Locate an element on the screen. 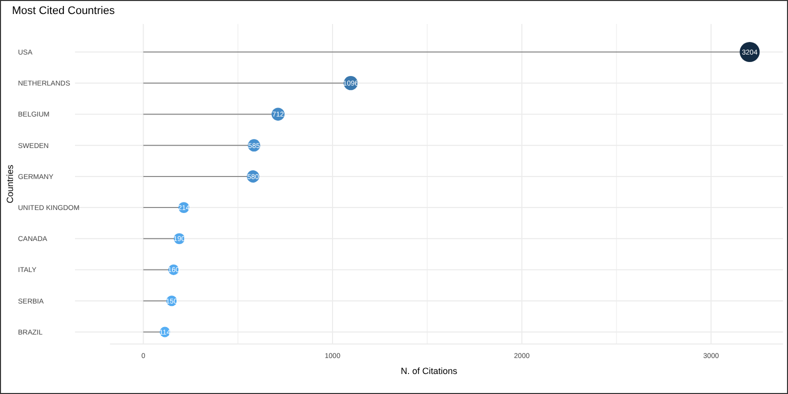 This screenshot has width=788, height=394. x-axis-title: N. of Citations is located at coordinates (429, 371).